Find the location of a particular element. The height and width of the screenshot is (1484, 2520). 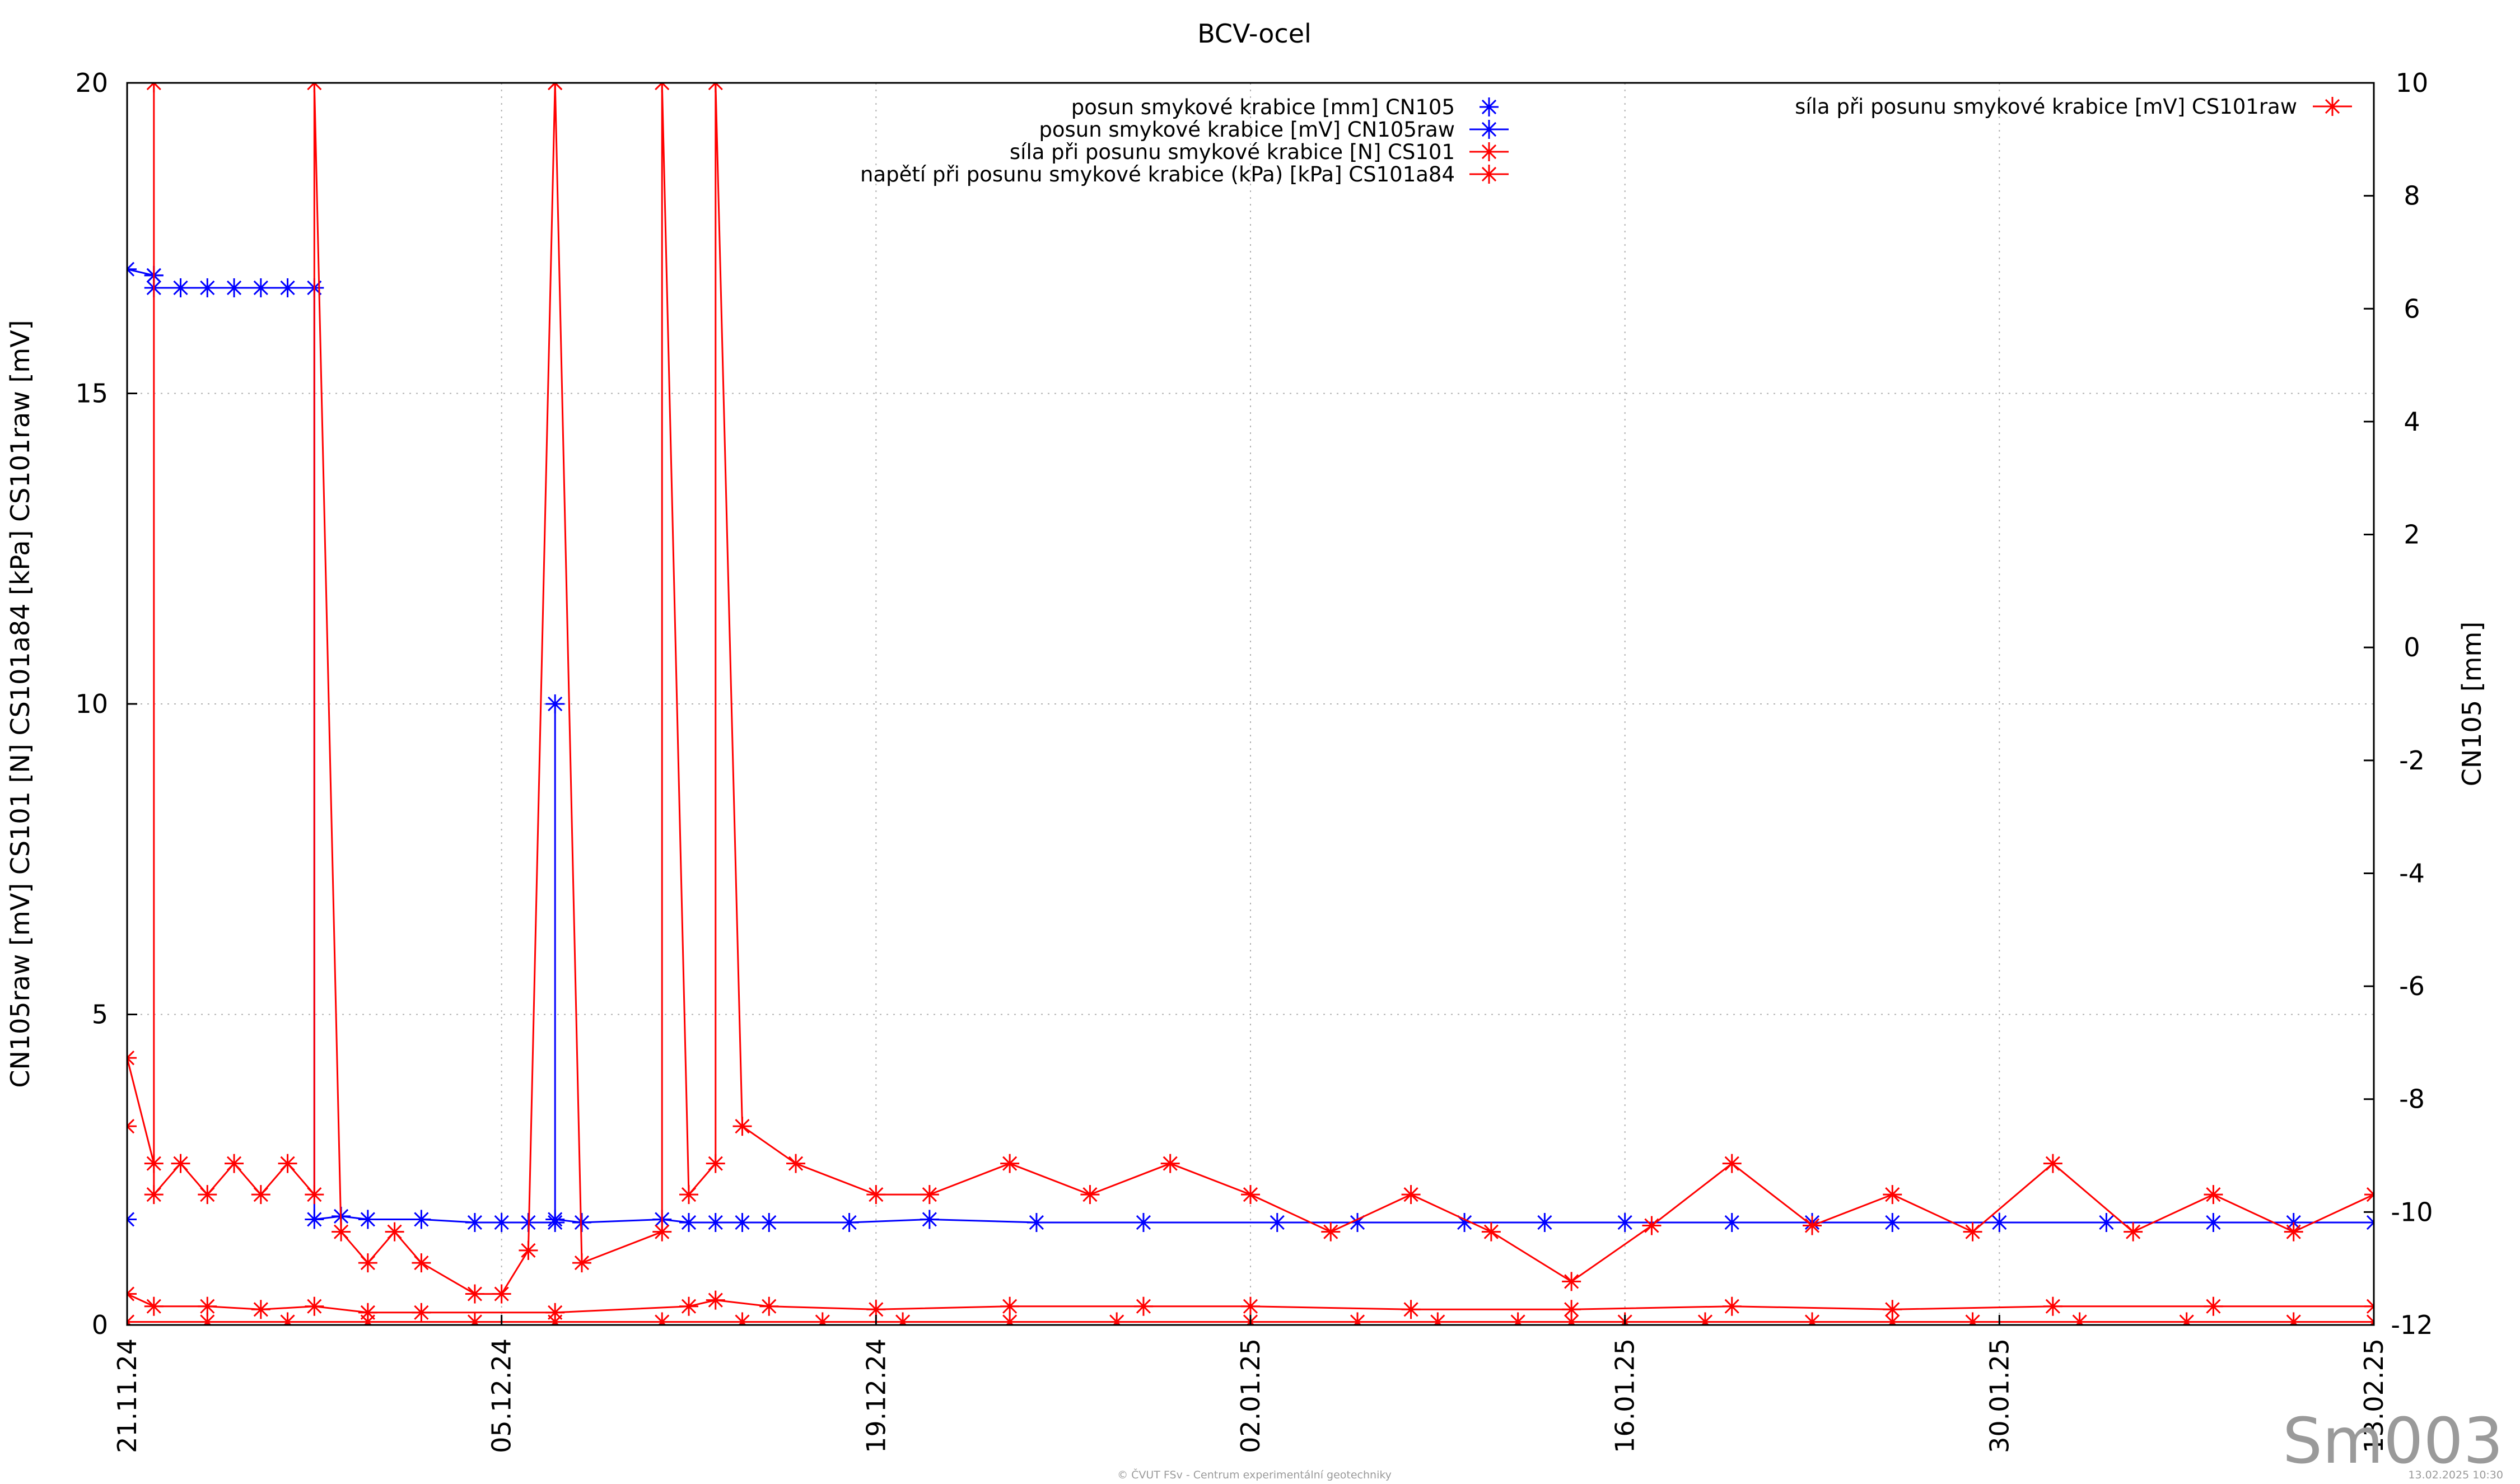

x-tick-label: 21.11.24 is located at coordinates (127, 1396).